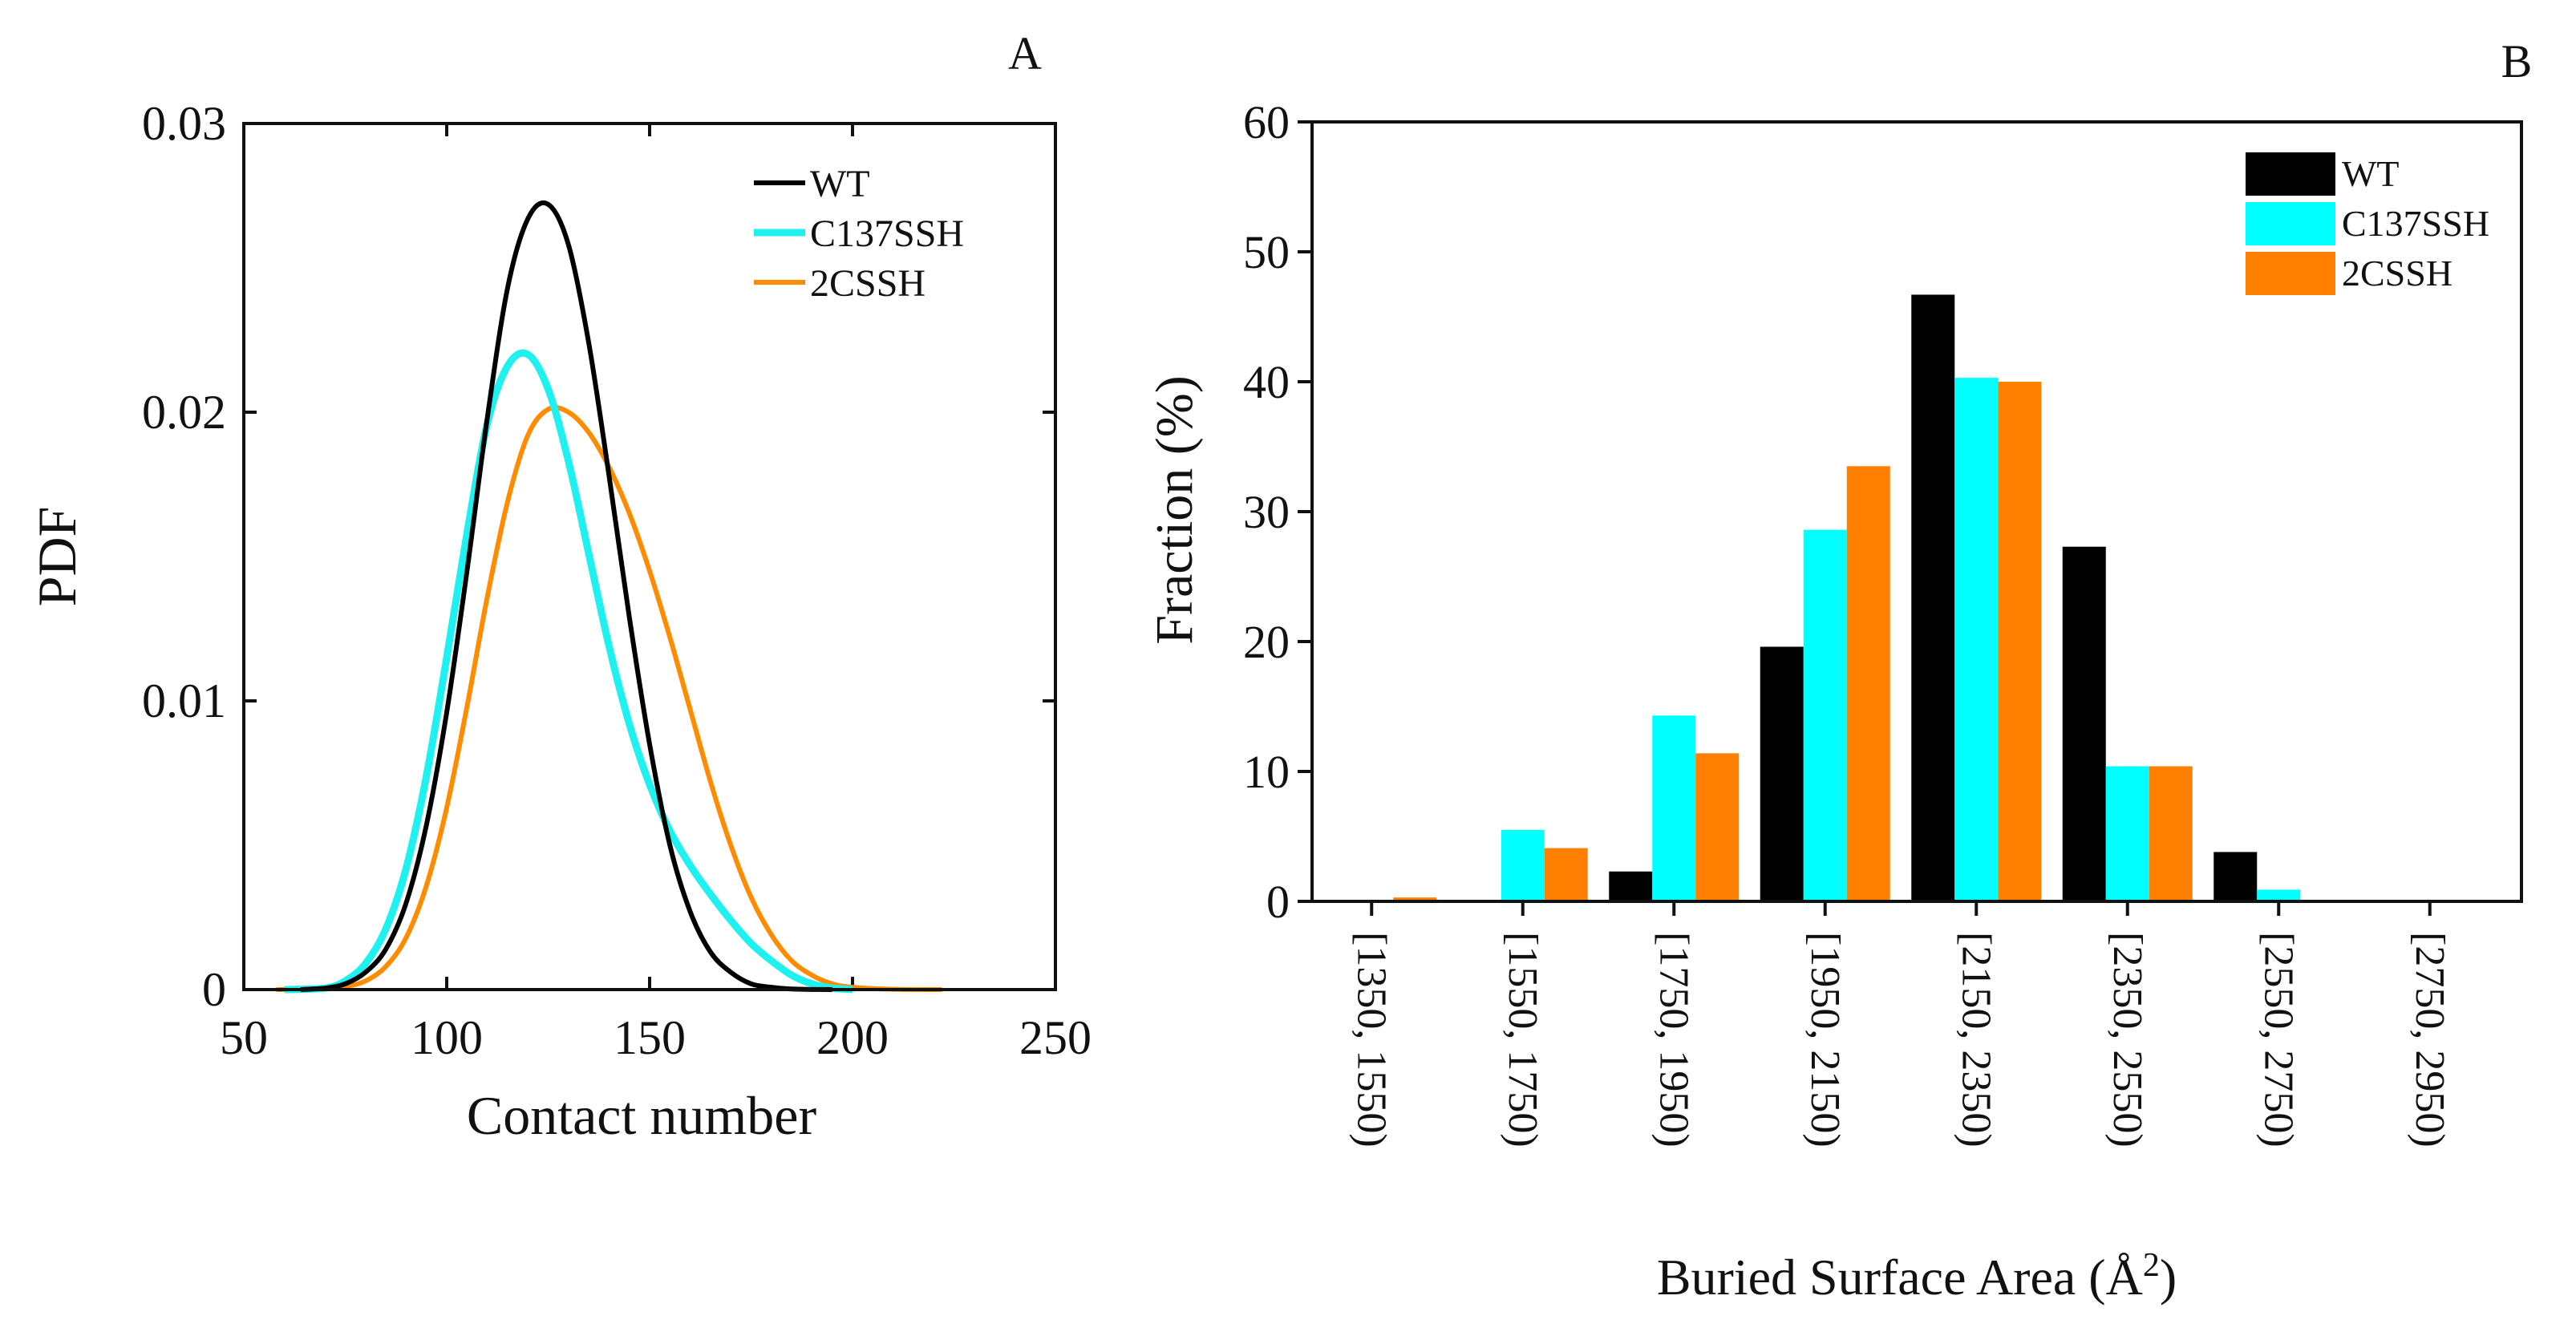  What do you see at coordinates (184, 700) in the screenshot?
I see `panel-a-ytick-label: 0.01` at bounding box center [184, 700].